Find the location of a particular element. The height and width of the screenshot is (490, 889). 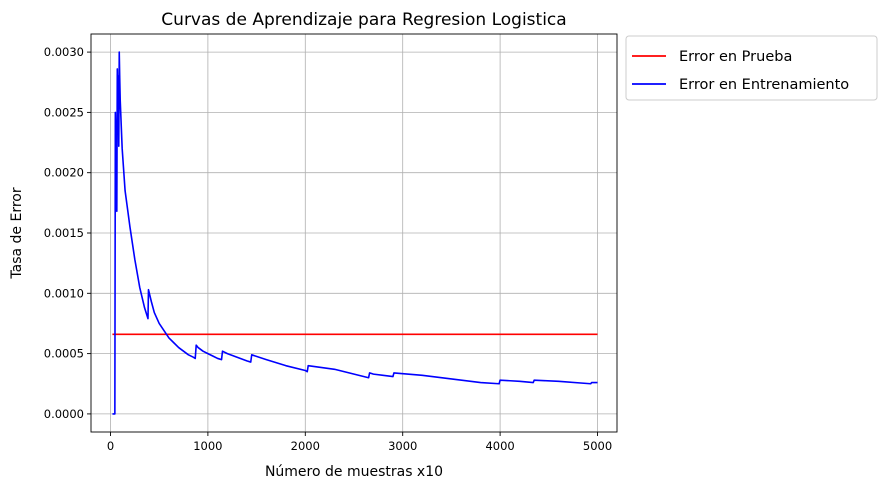

legend-label: Error en Prueba is located at coordinates (735, 57).